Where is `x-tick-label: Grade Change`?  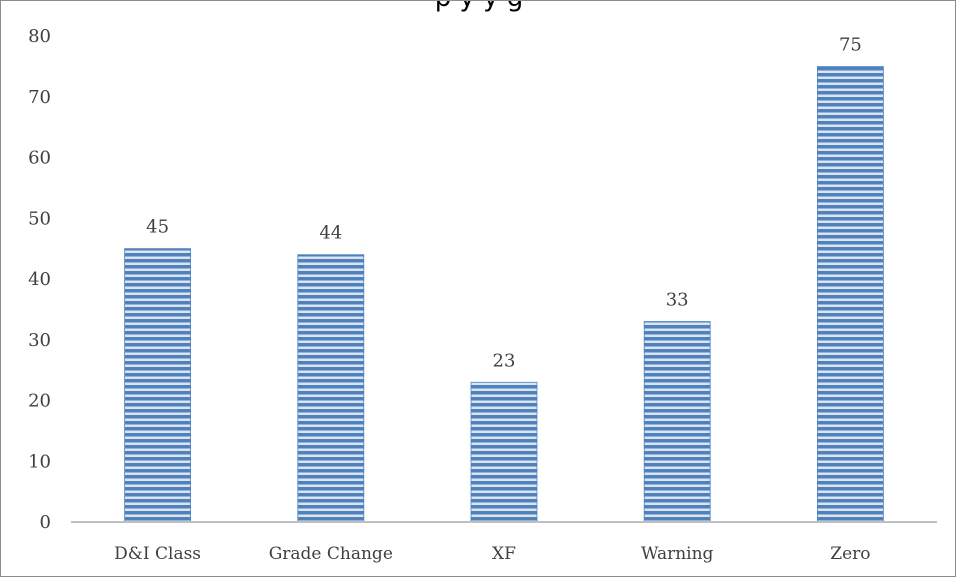
x-tick-label: Grade Change is located at coordinates (331, 554).